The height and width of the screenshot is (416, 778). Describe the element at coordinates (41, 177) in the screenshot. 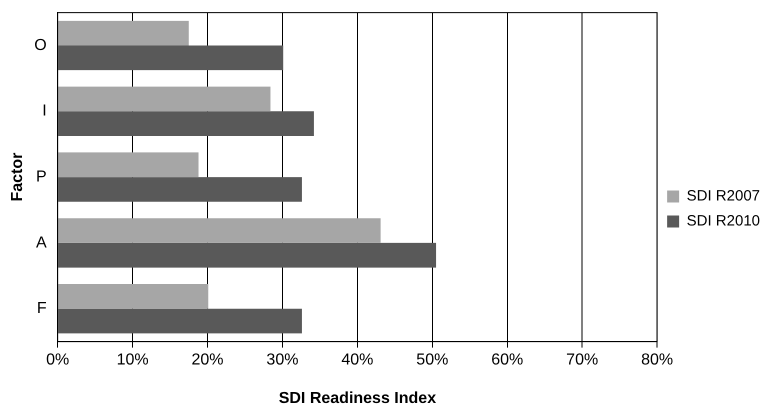

I see `y-tick-label: P` at that location.